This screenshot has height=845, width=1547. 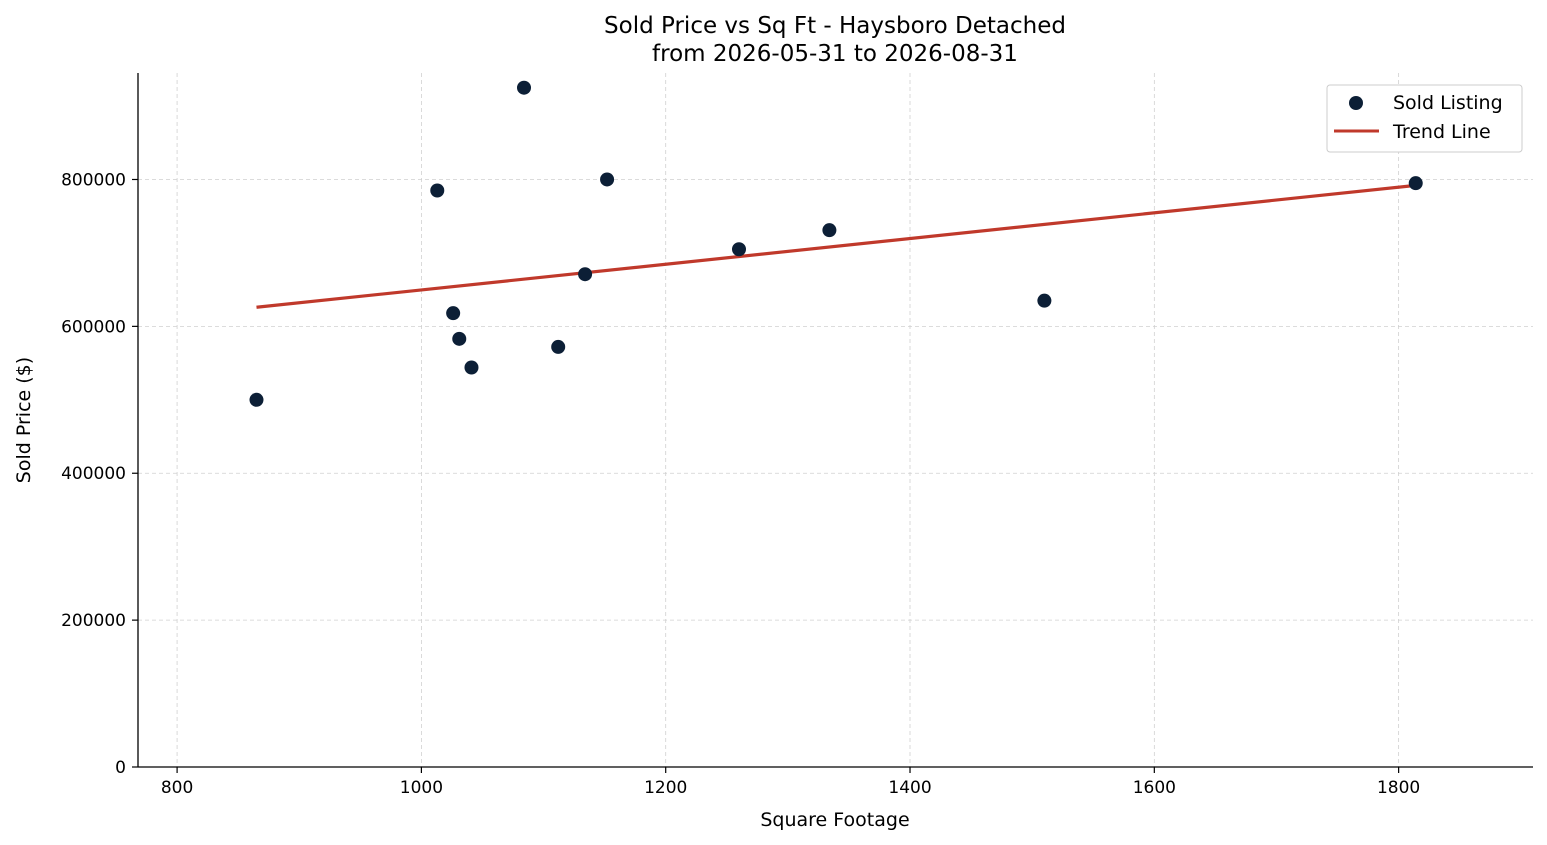 What do you see at coordinates (421, 788) in the screenshot?
I see `x-tick-label: 1000` at bounding box center [421, 788].